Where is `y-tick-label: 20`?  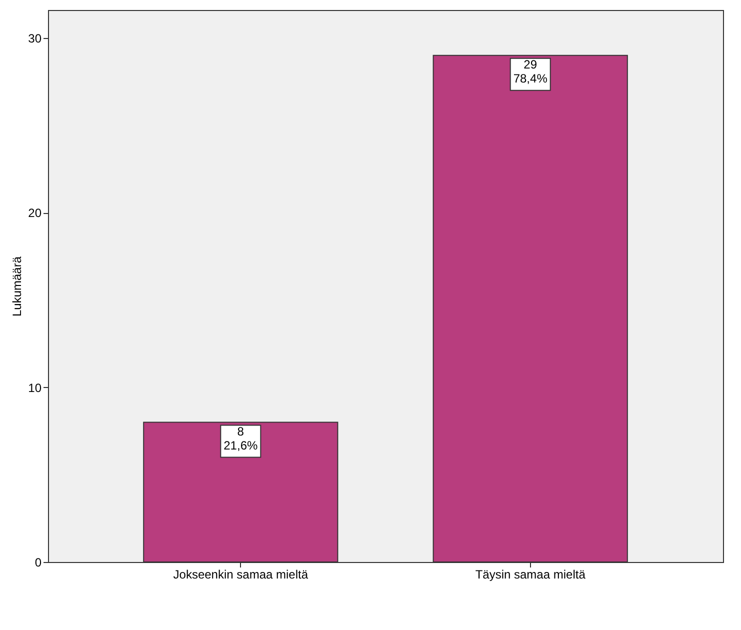
y-tick-label: 20 is located at coordinates (35, 213).